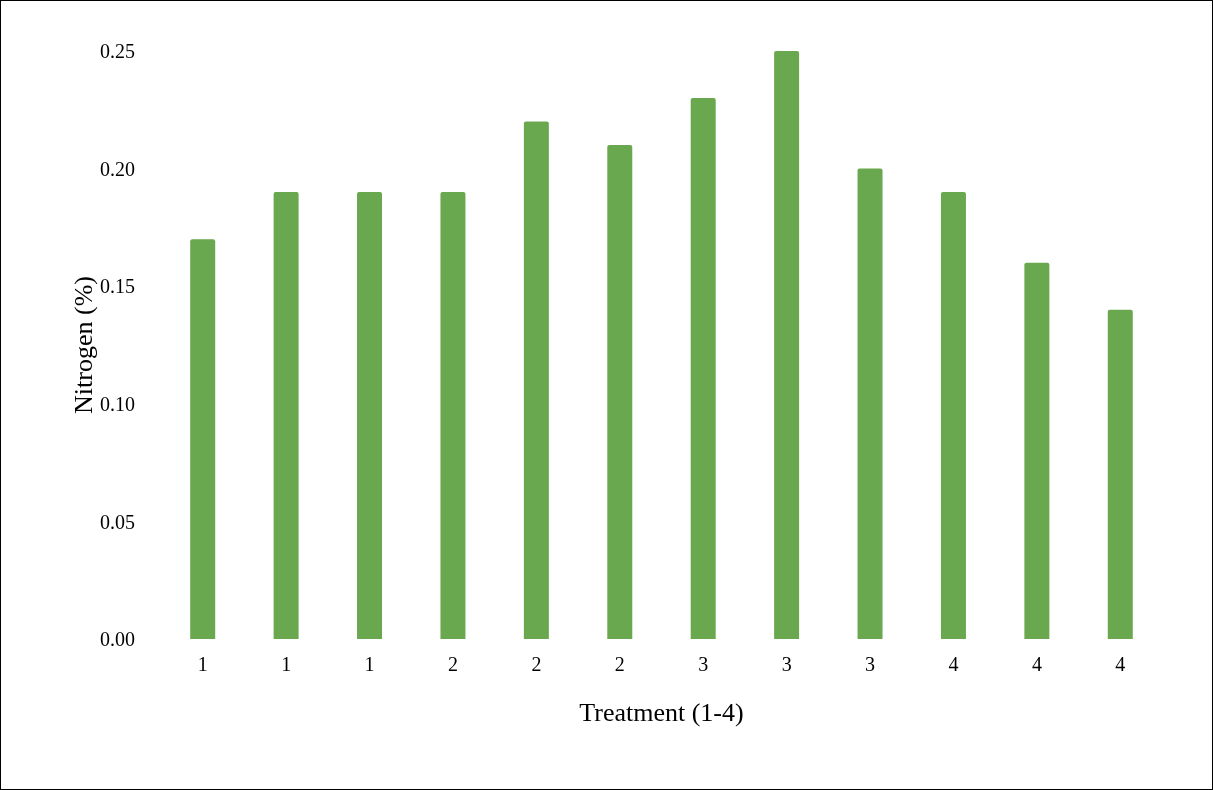 The height and width of the screenshot is (790, 1213). What do you see at coordinates (117, 168) in the screenshot?
I see `y-tick-label: 0.20` at bounding box center [117, 168].